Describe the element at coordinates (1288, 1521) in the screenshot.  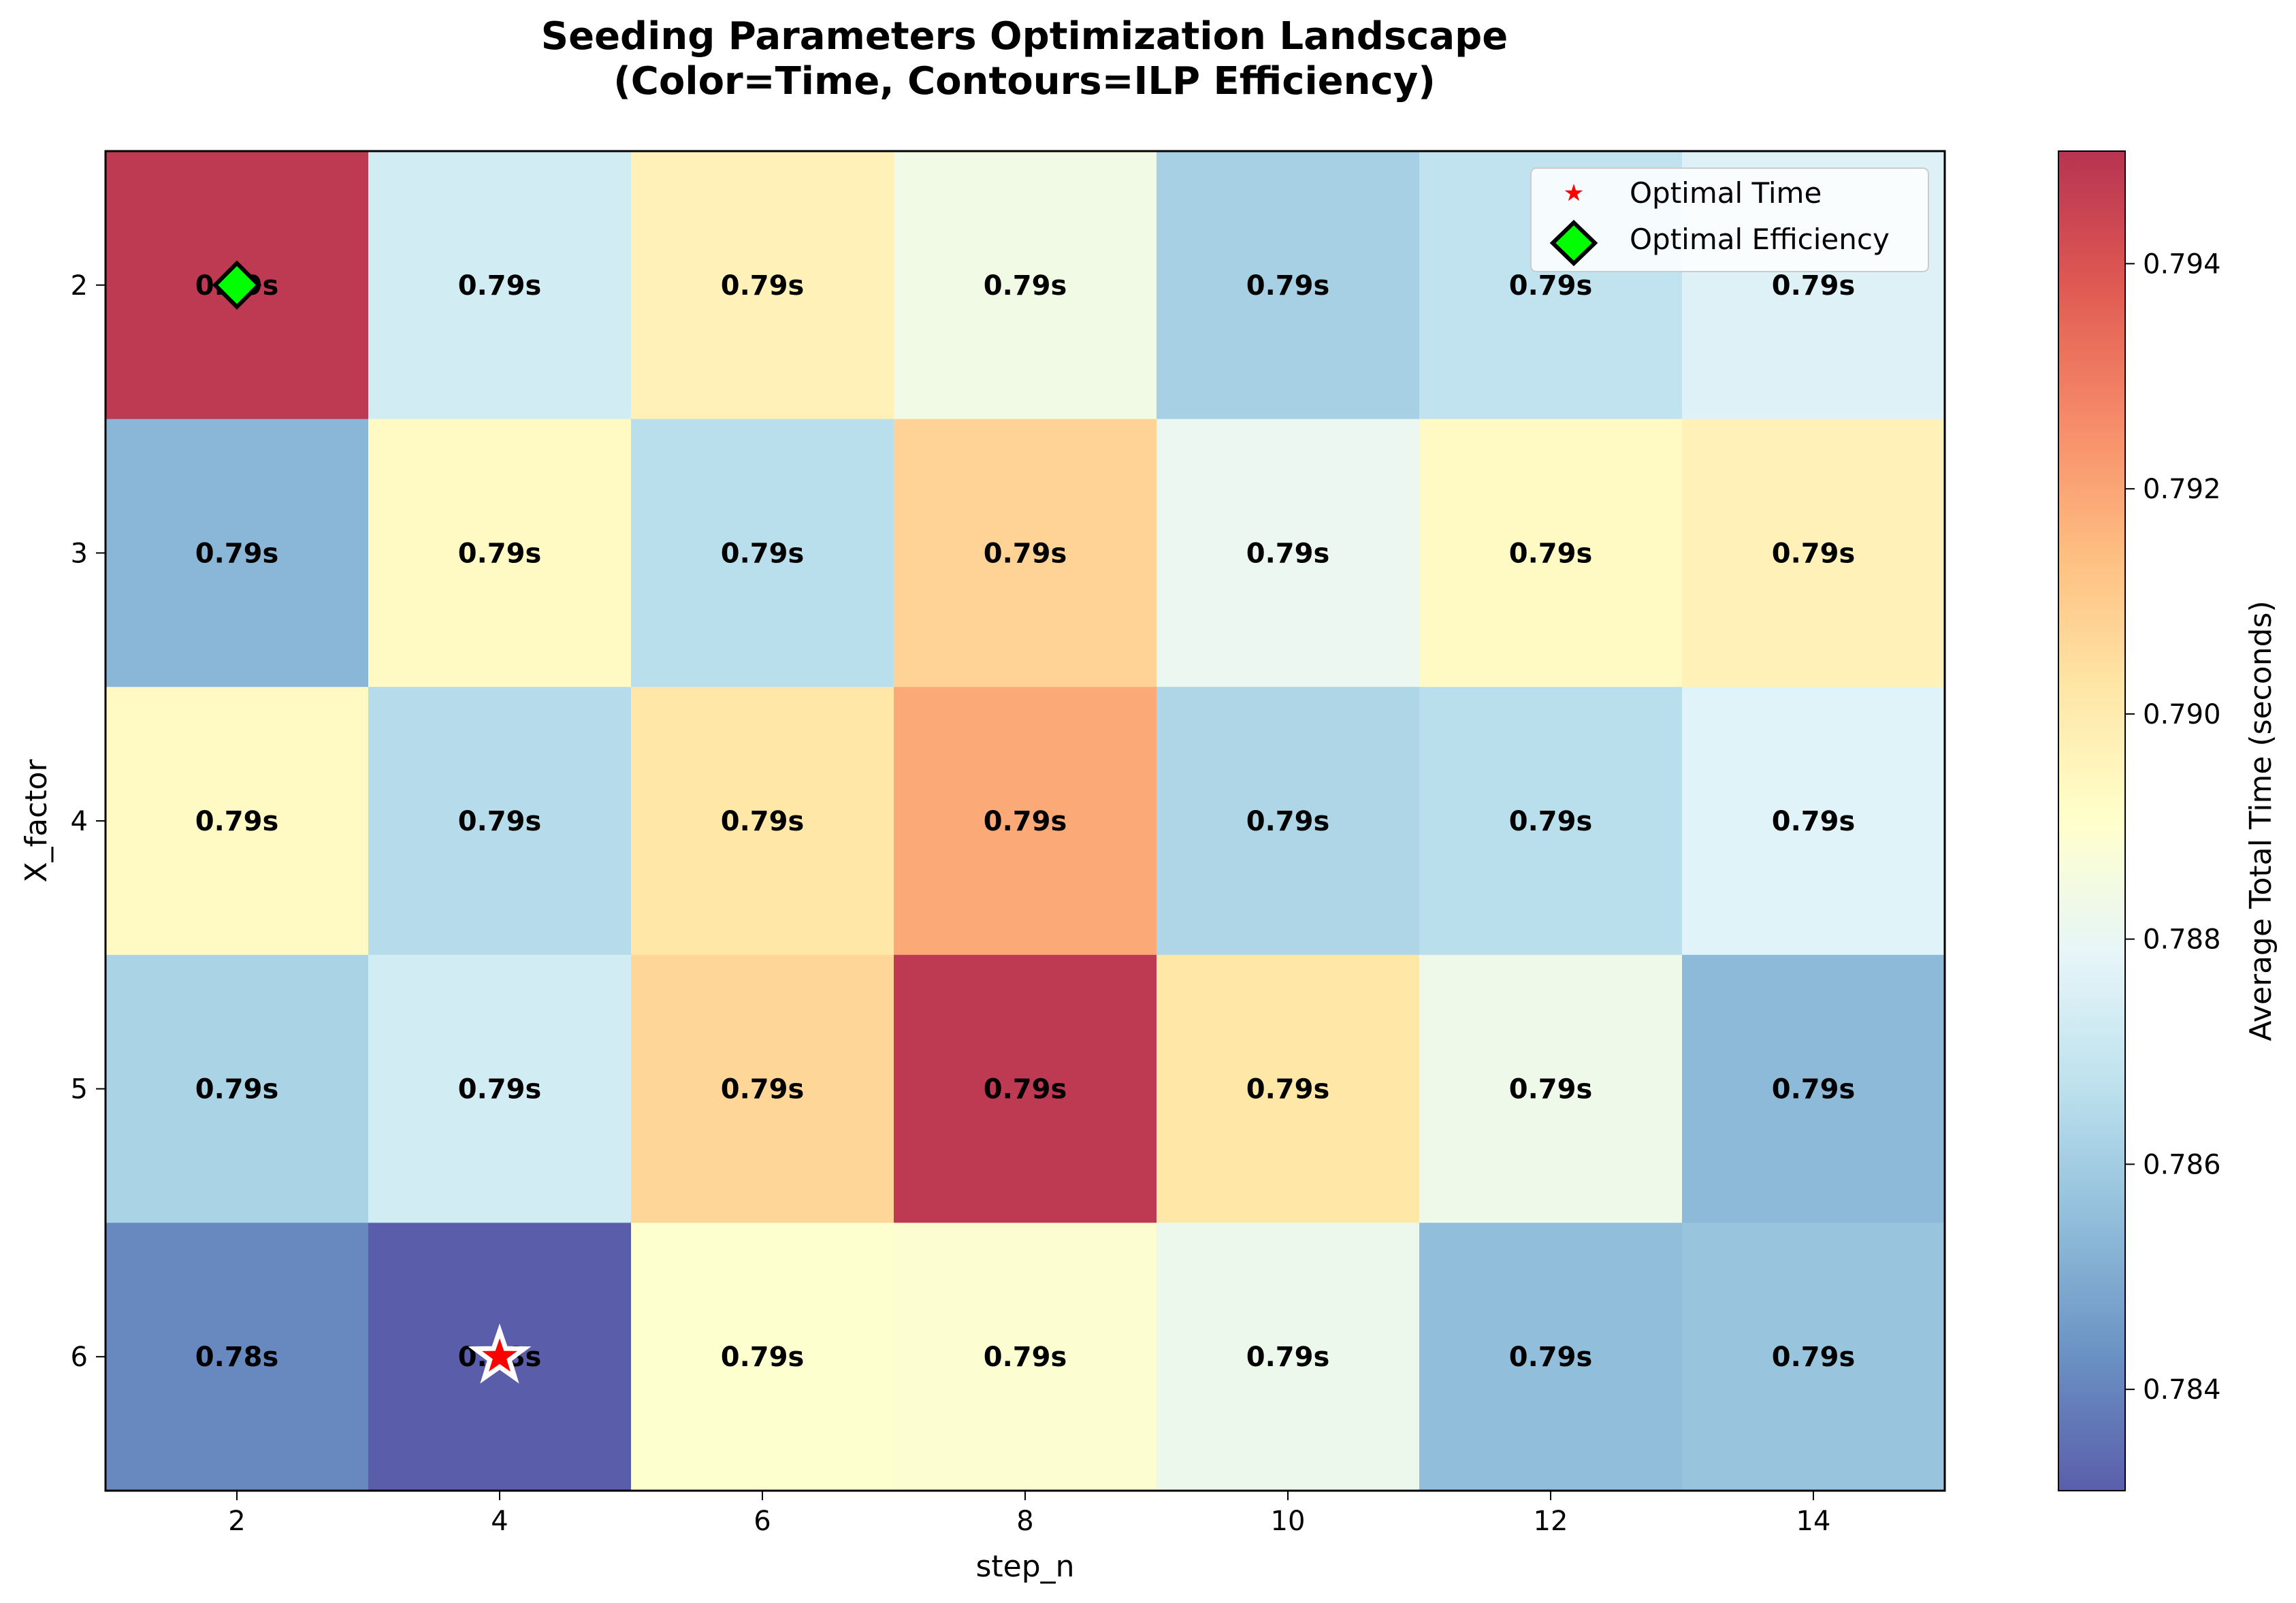
I see `x-tick-label: 10` at that location.